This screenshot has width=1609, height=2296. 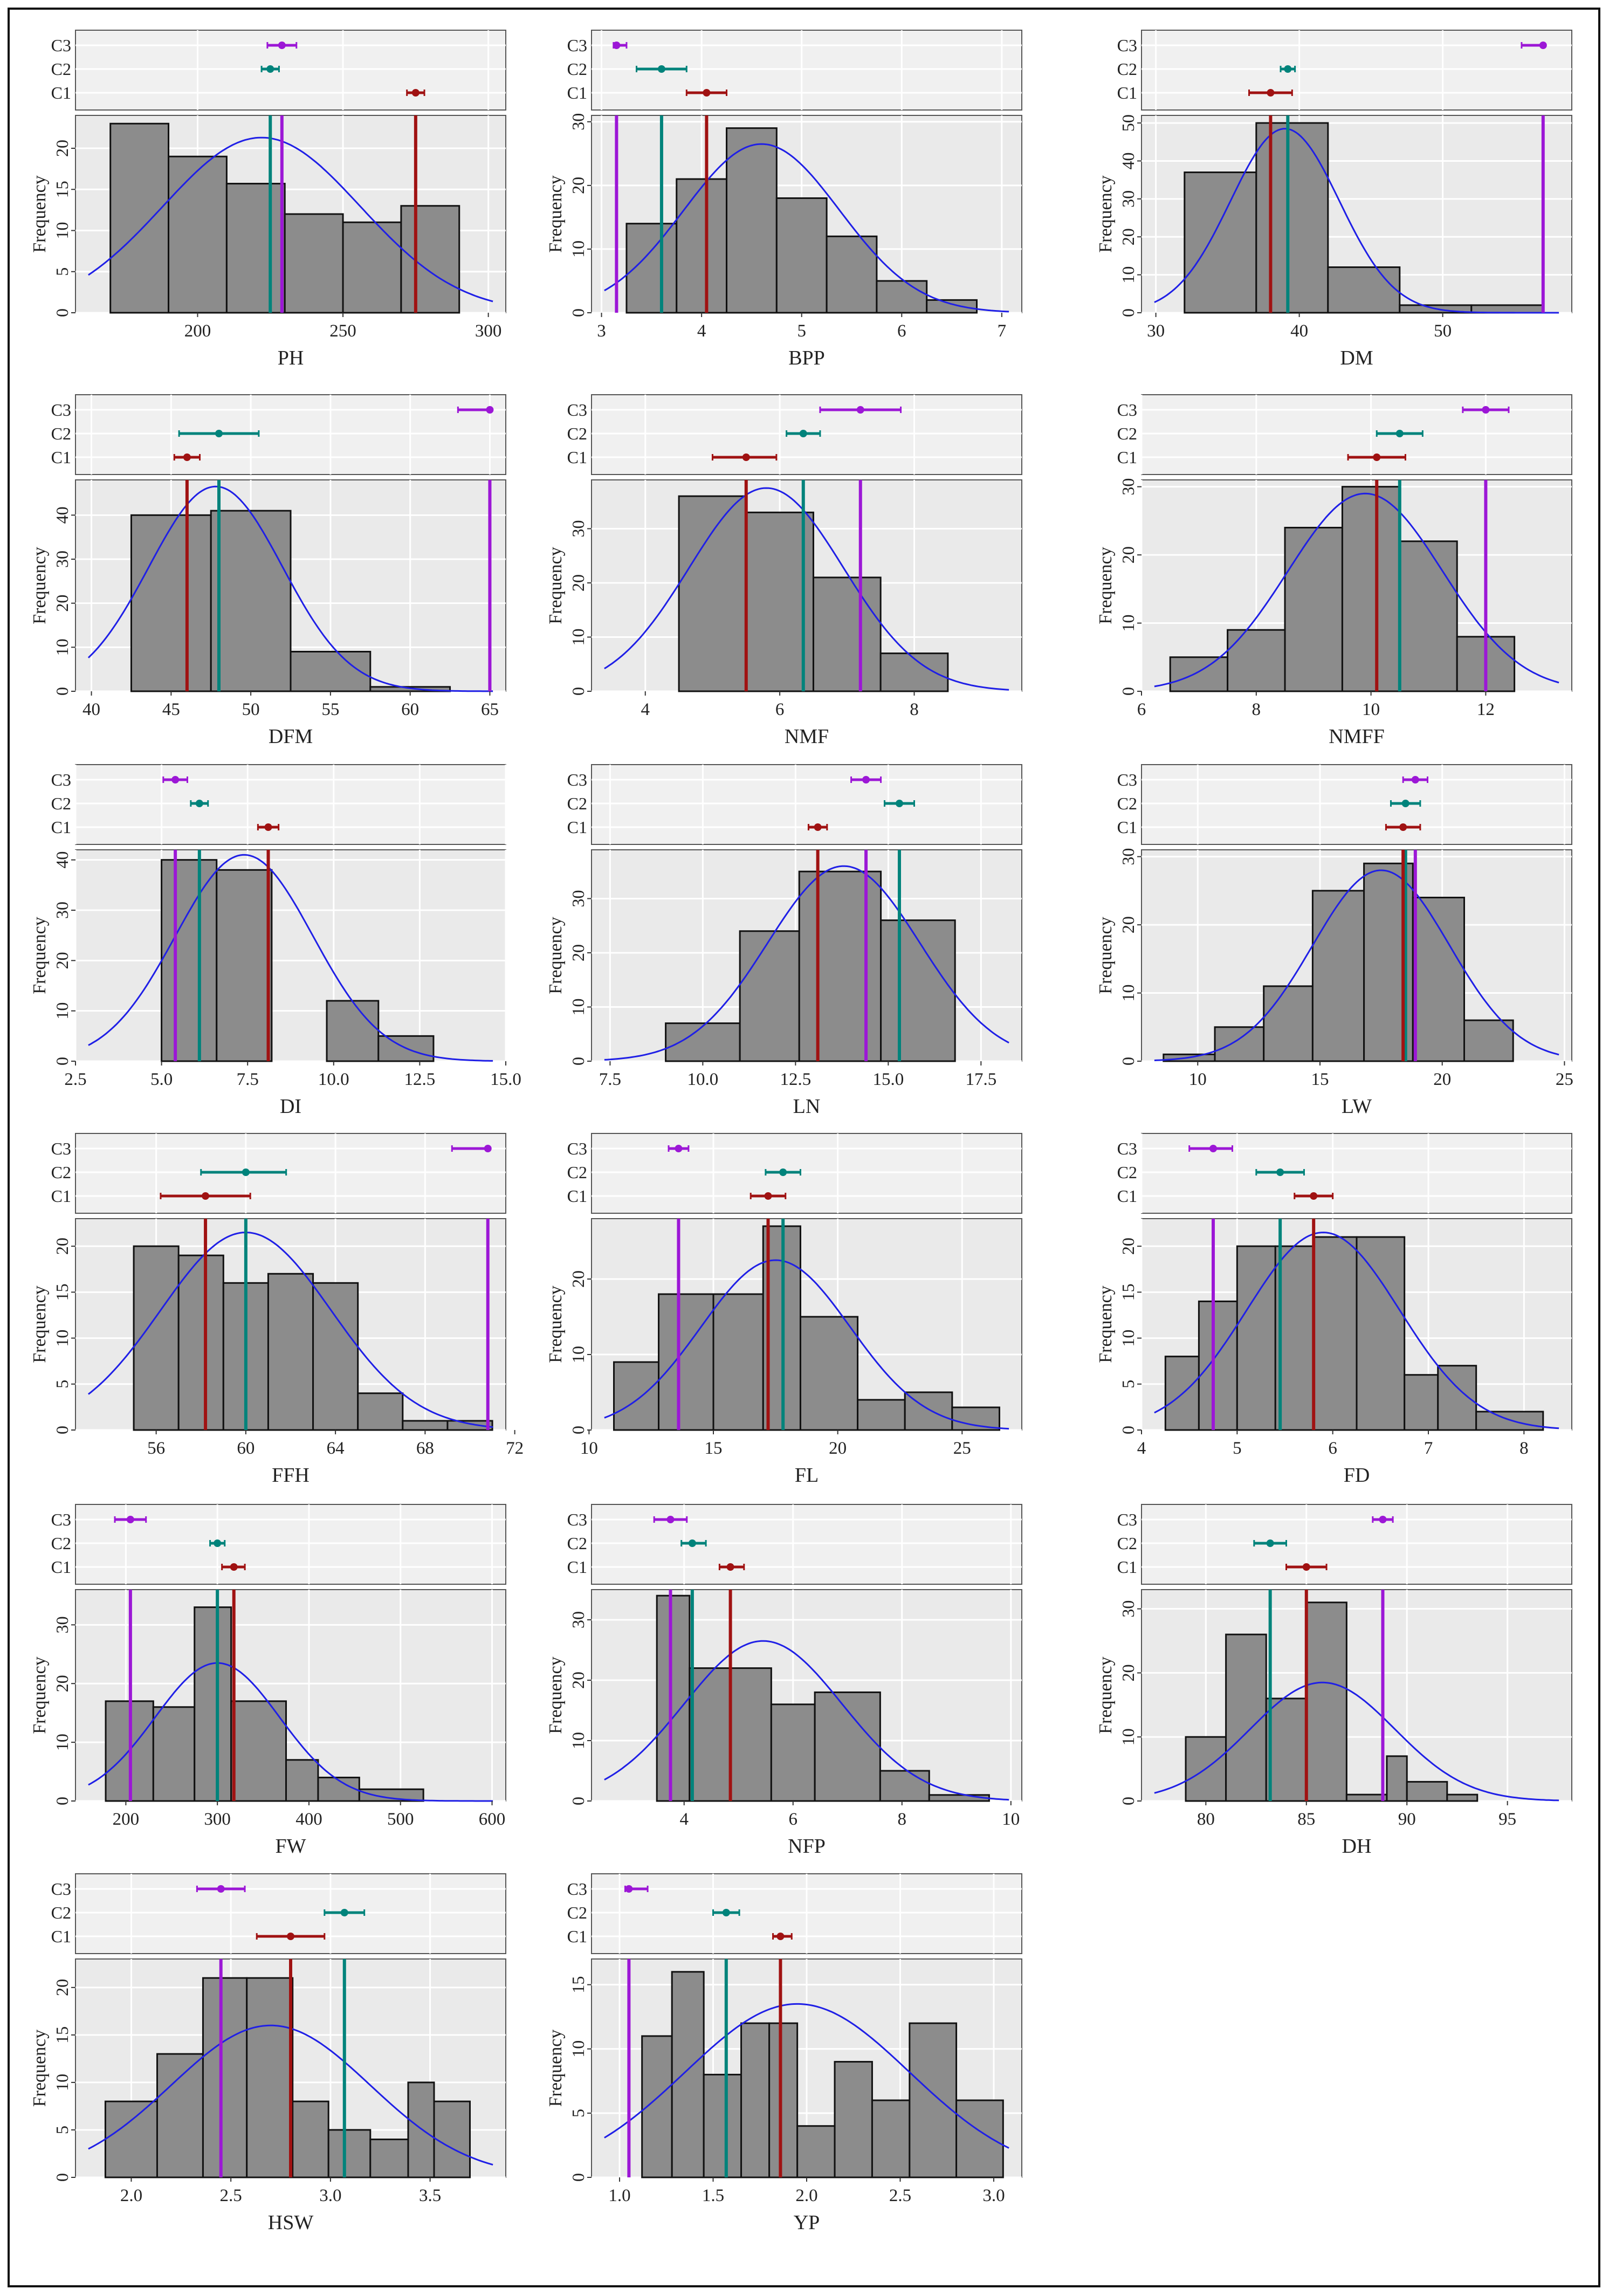 What do you see at coordinates (713, 2195) in the screenshot?
I see `x-tick-label: 1.5` at bounding box center [713, 2195].